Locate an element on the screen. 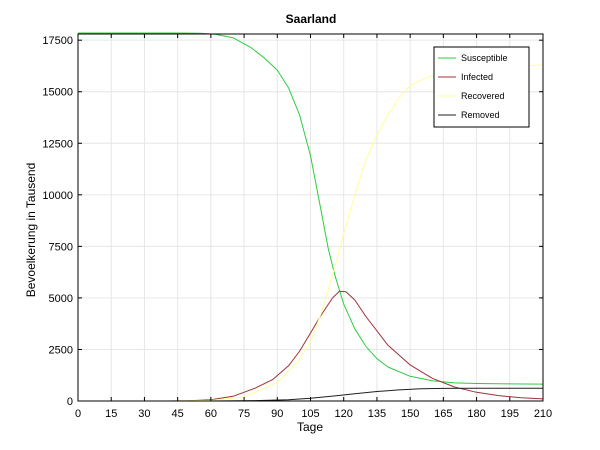 Image resolution: width=600 pixels, height=450 pixels. chart-title: Saarland is located at coordinates (311, 19).